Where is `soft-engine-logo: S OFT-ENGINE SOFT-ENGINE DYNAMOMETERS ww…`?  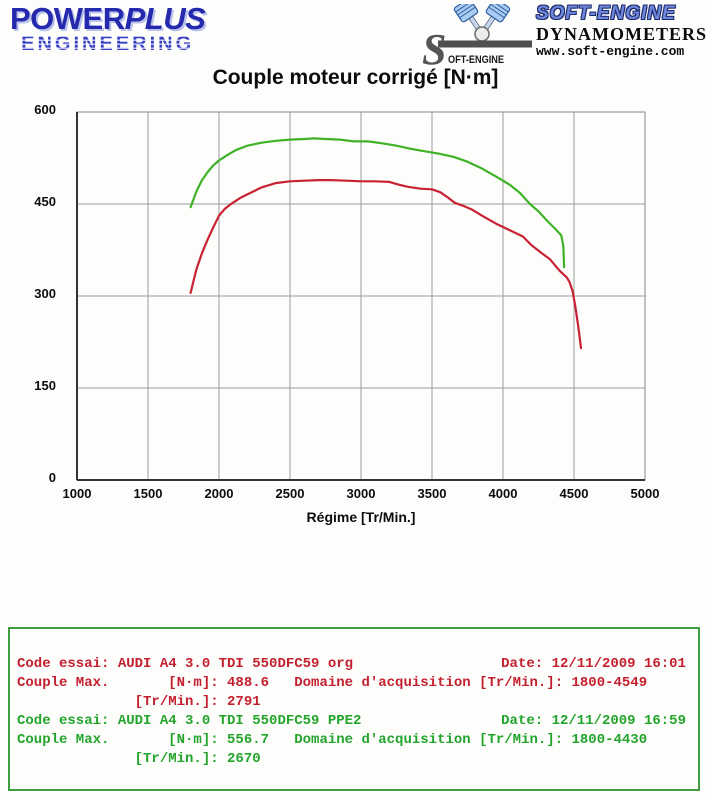
soft-engine-logo: S OFT-ENGINE SOFT-ENGINE DYNAMOMETERS ww… is located at coordinates (564, 36).